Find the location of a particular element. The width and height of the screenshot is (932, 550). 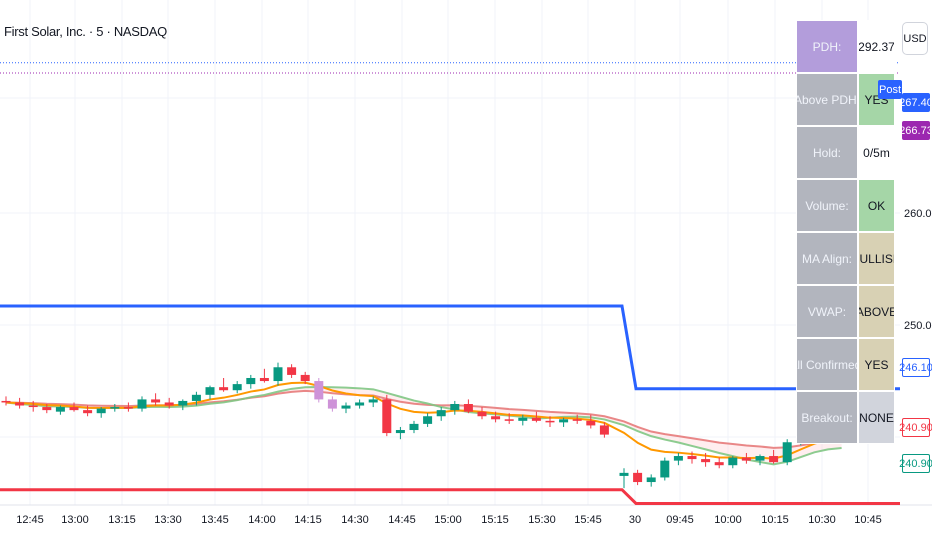

x-tick-label: 14:00 is located at coordinates (262, 520).